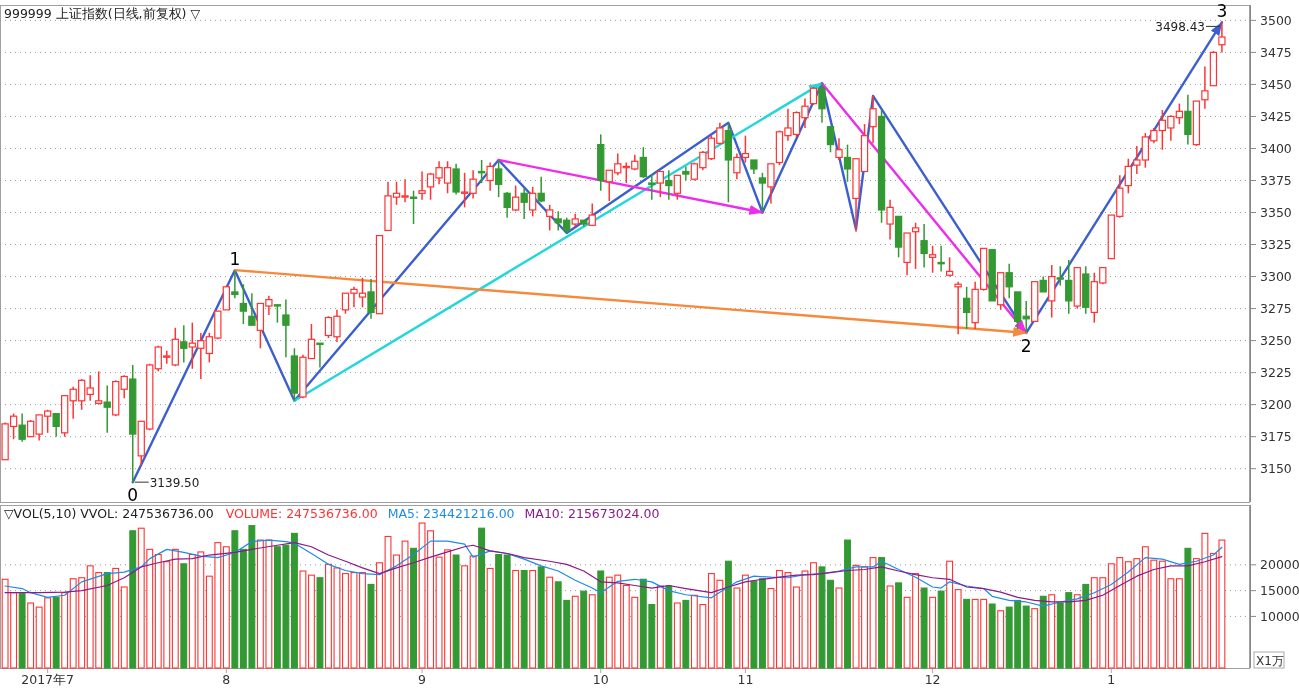 This screenshot has height=688, width=1299. What do you see at coordinates (451, 513) in the screenshot?
I see `text: MA5: 234421216.00` at bounding box center [451, 513].